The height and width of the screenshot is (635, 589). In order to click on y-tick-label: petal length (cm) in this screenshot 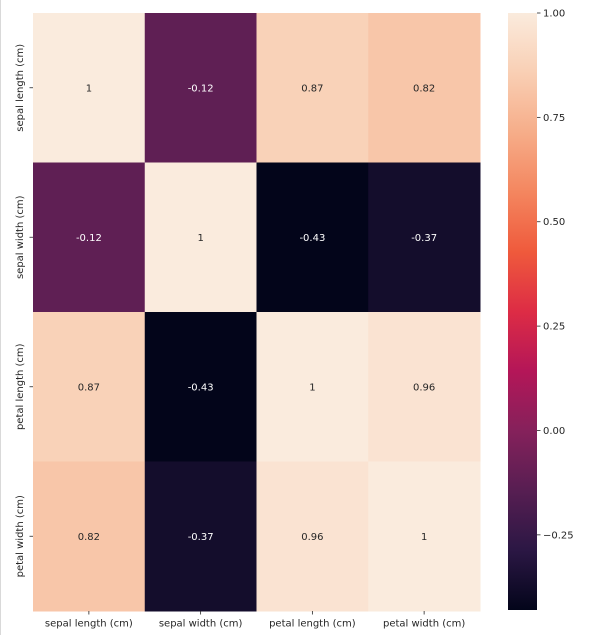, I will do `click(20, 386)`.